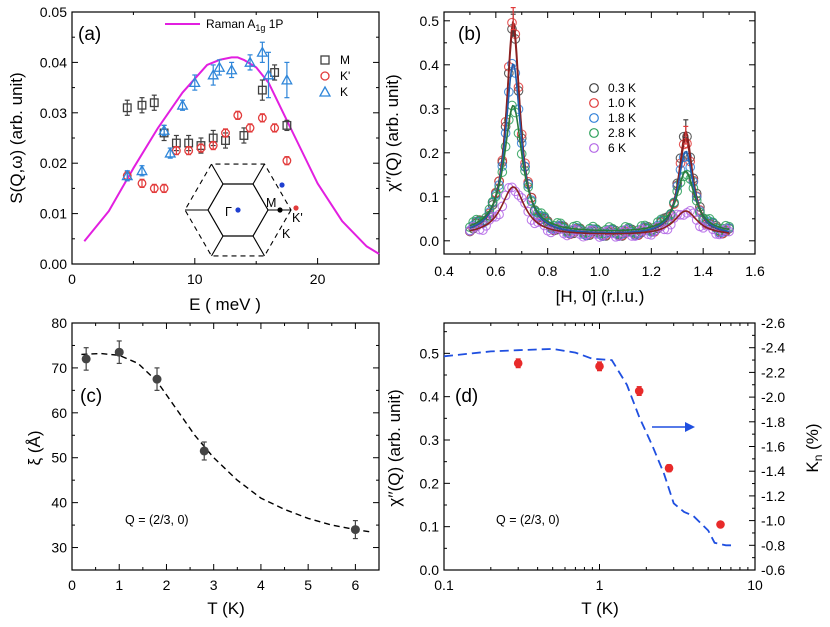  Describe the element at coordinates (282, 185) in the screenshot. I see `bz-k-point-blue` at that location.